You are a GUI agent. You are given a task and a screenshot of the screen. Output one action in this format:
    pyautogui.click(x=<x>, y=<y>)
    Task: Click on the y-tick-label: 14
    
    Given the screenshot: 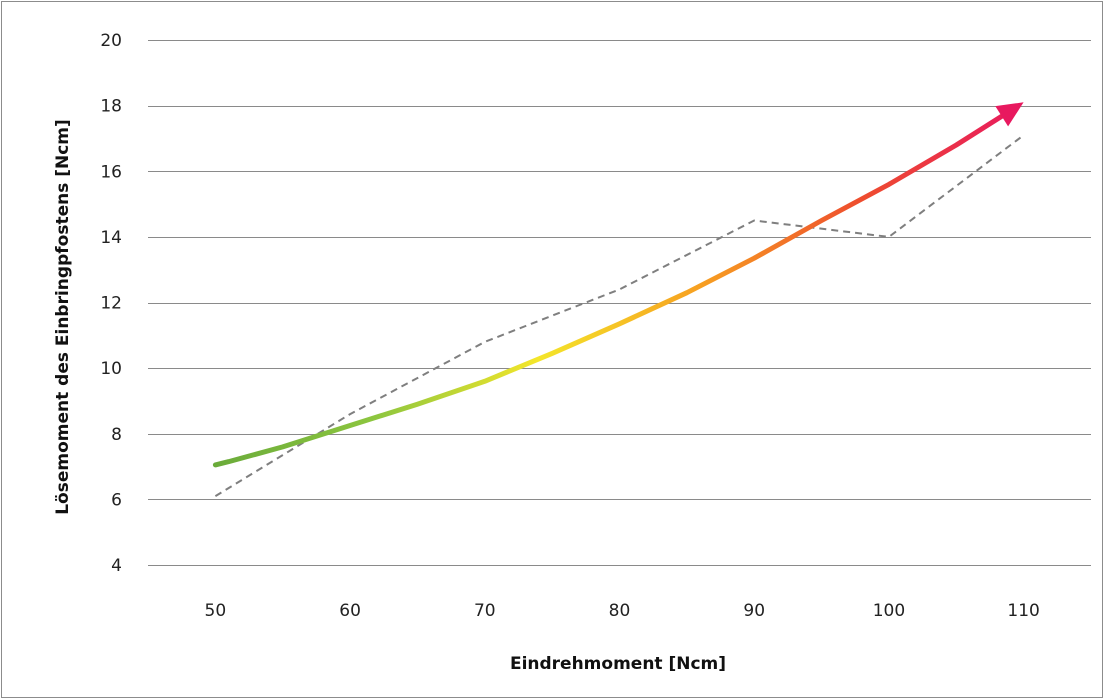 What is the action you would take?
    pyautogui.click(x=111, y=238)
    